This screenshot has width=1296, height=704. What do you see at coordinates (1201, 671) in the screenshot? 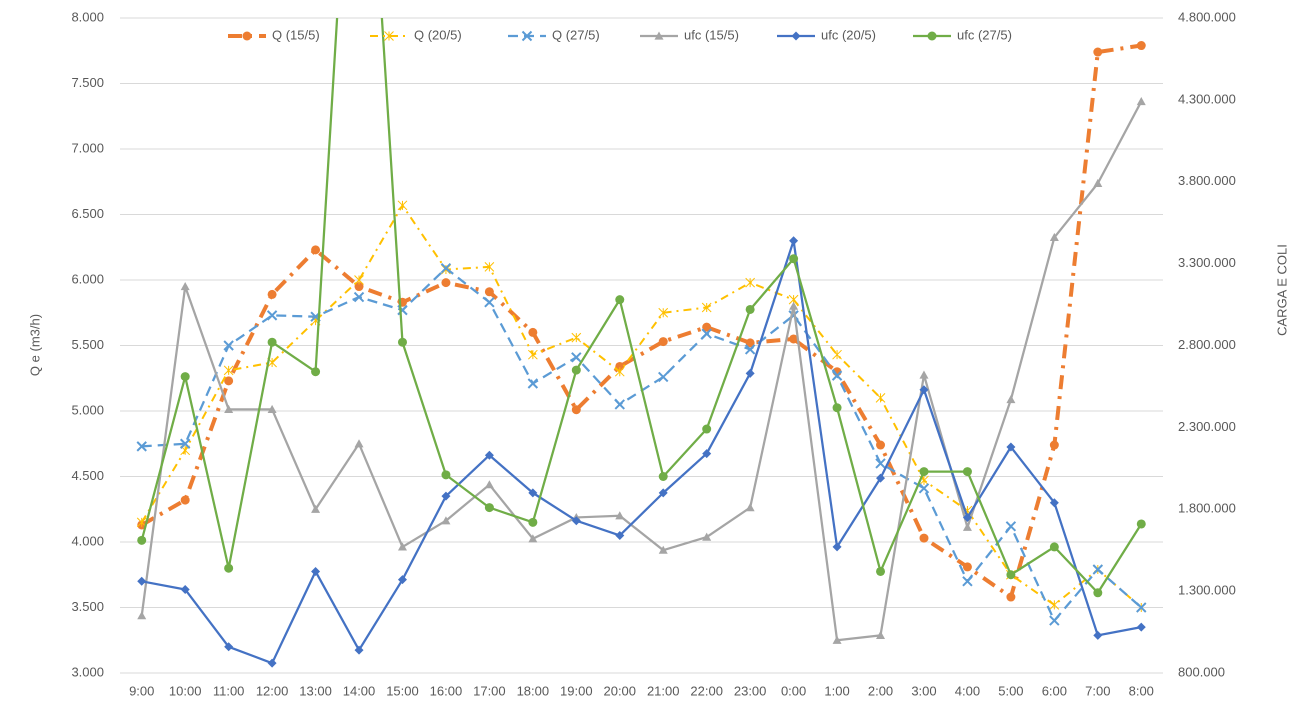
I see `y2-tick-label: 800.000` at bounding box center [1201, 671].